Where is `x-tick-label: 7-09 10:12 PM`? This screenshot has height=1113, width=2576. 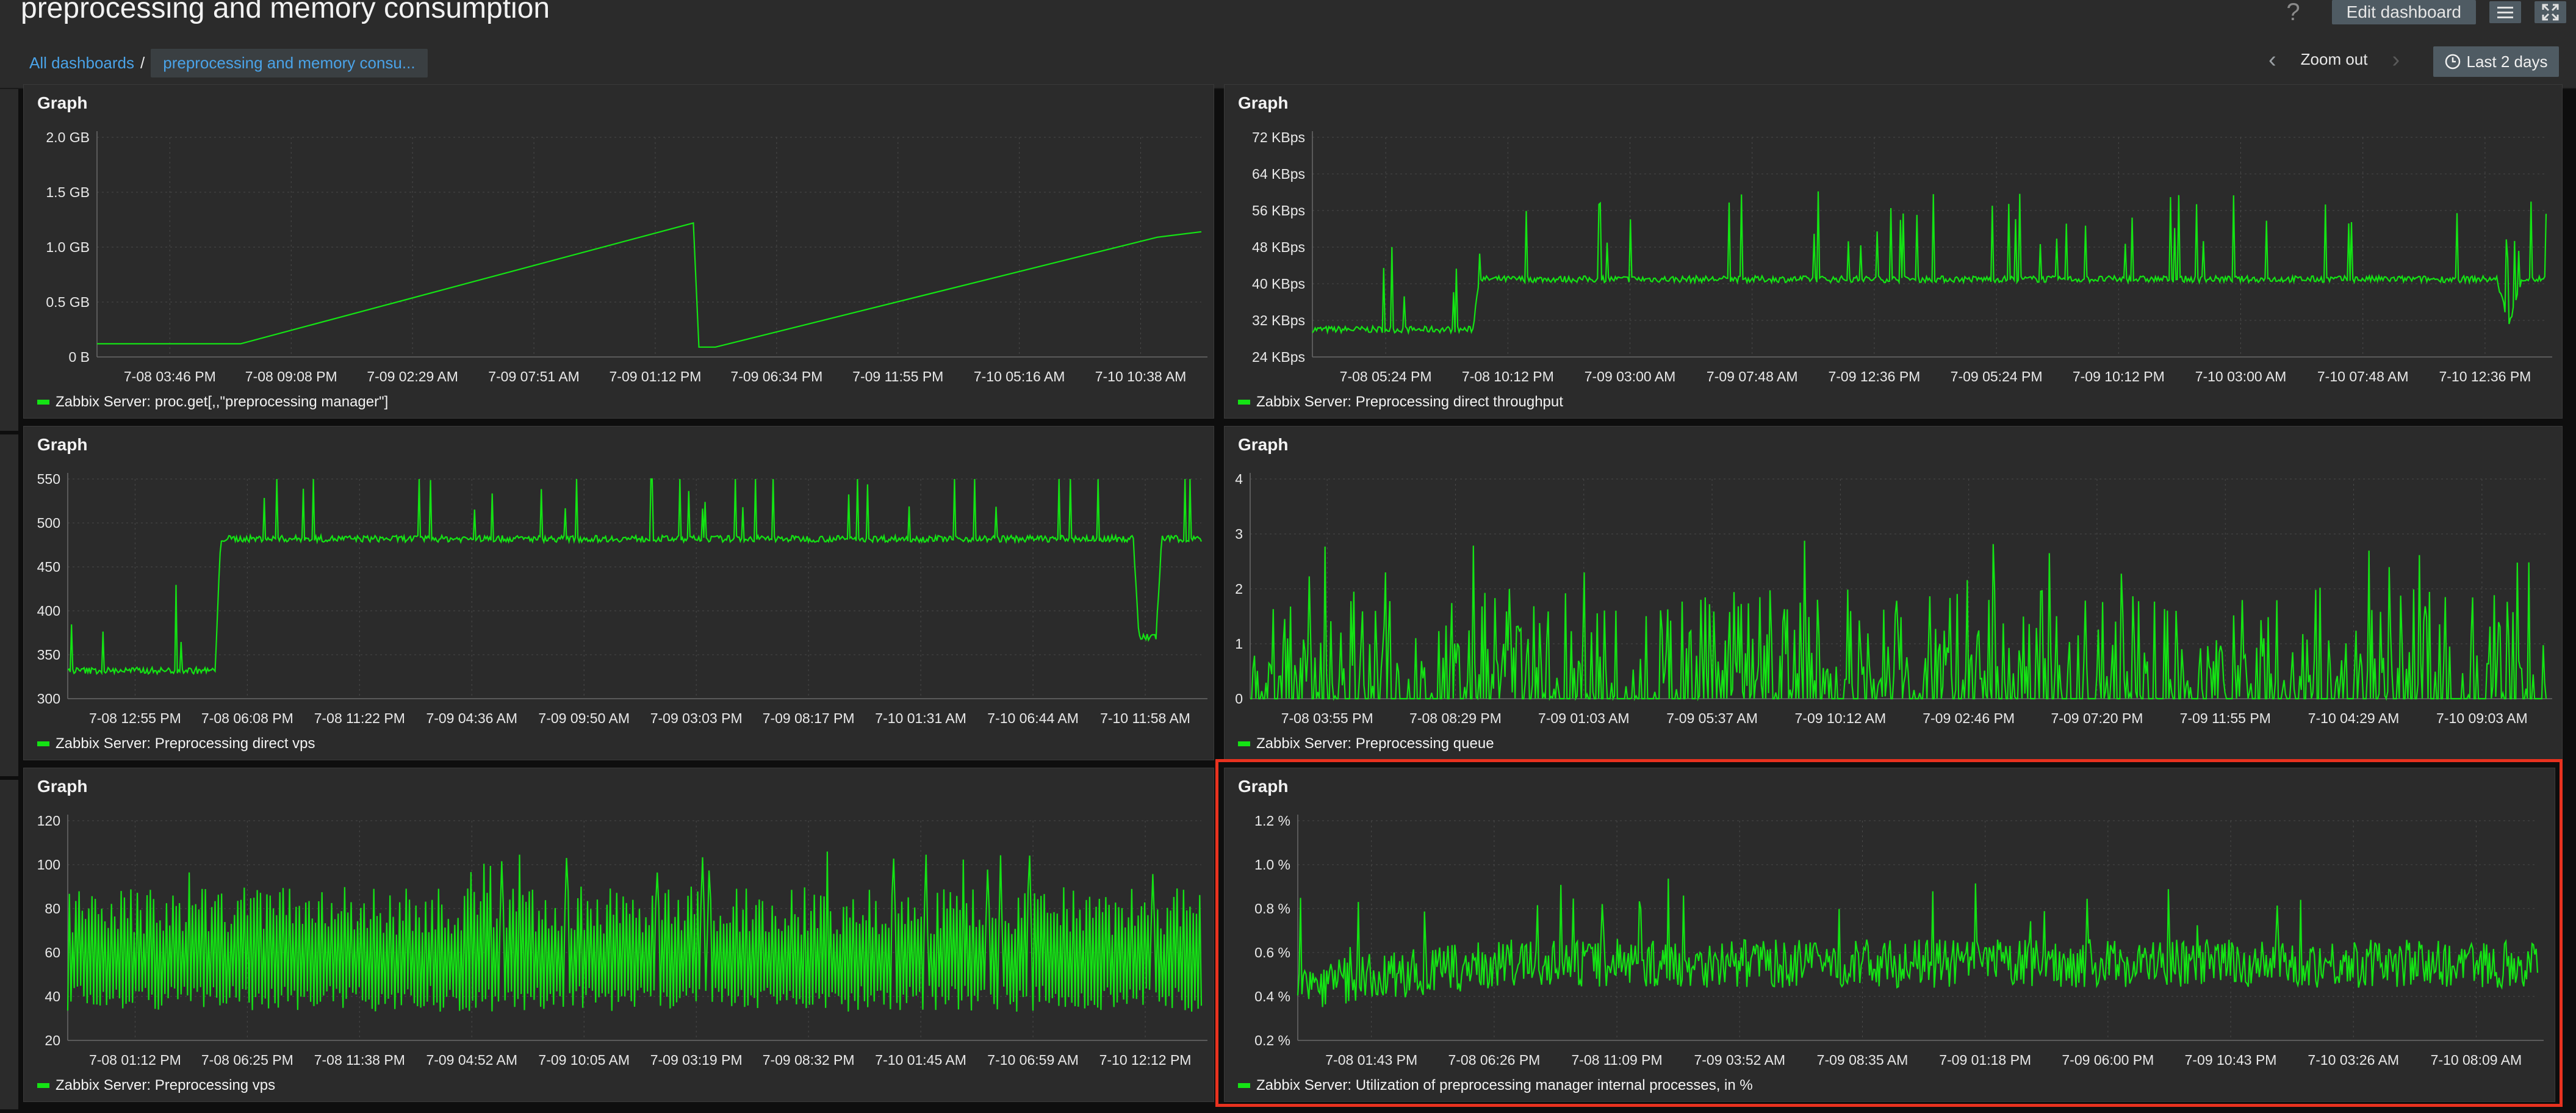 x-tick-label: 7-09 10:12 PM is located at coordinates (2119, 376).